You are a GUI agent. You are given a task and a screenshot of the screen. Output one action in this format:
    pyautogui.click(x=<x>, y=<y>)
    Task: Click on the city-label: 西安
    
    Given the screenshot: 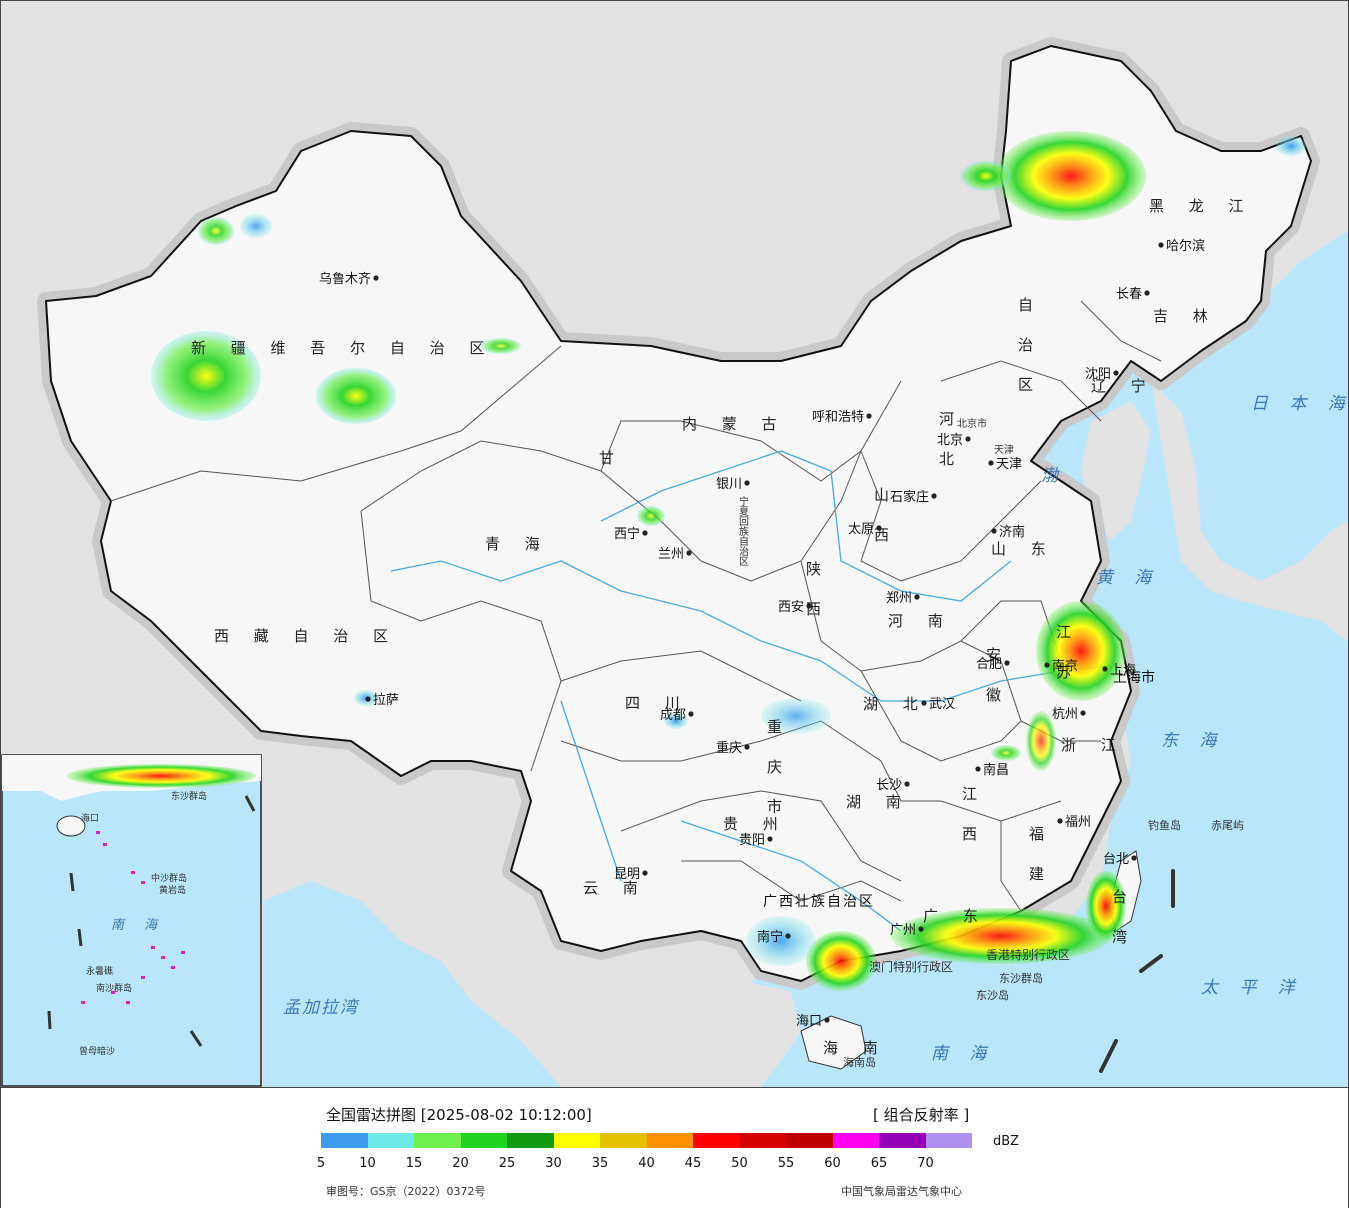 What is the action you would take?
    pyautogui.click(x=791, y=607)
    